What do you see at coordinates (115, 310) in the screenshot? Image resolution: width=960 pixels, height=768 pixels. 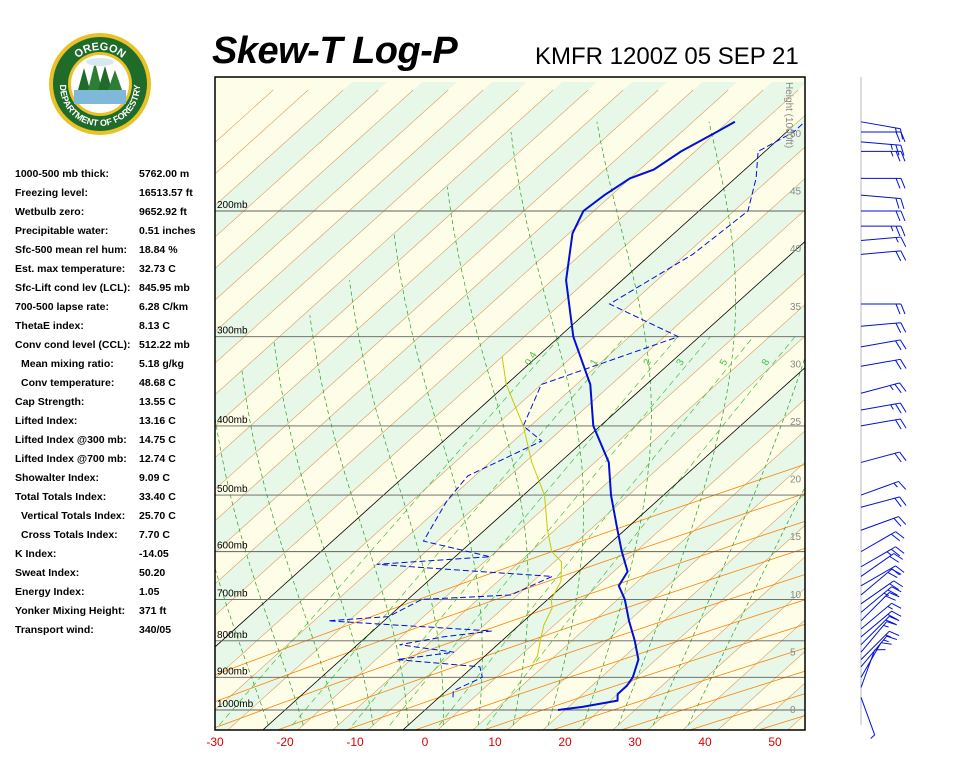 I see `stat-row: 700-500 lapse rate: 6.28 C/km` at bounding box center [115, 310].